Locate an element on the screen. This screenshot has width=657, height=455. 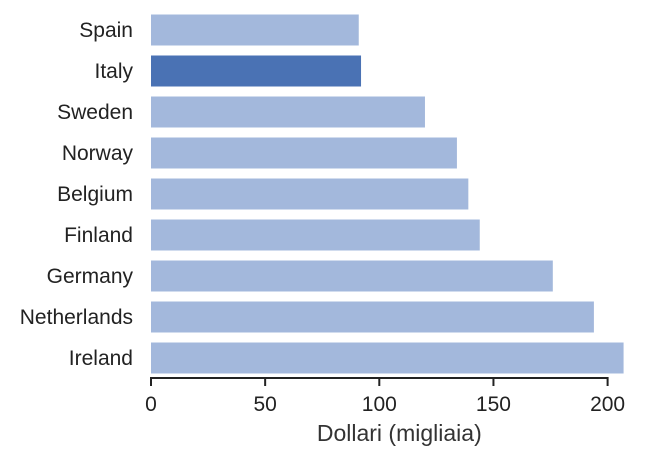
x-tick-label-100: 100 is located at coordinates (379, 404).